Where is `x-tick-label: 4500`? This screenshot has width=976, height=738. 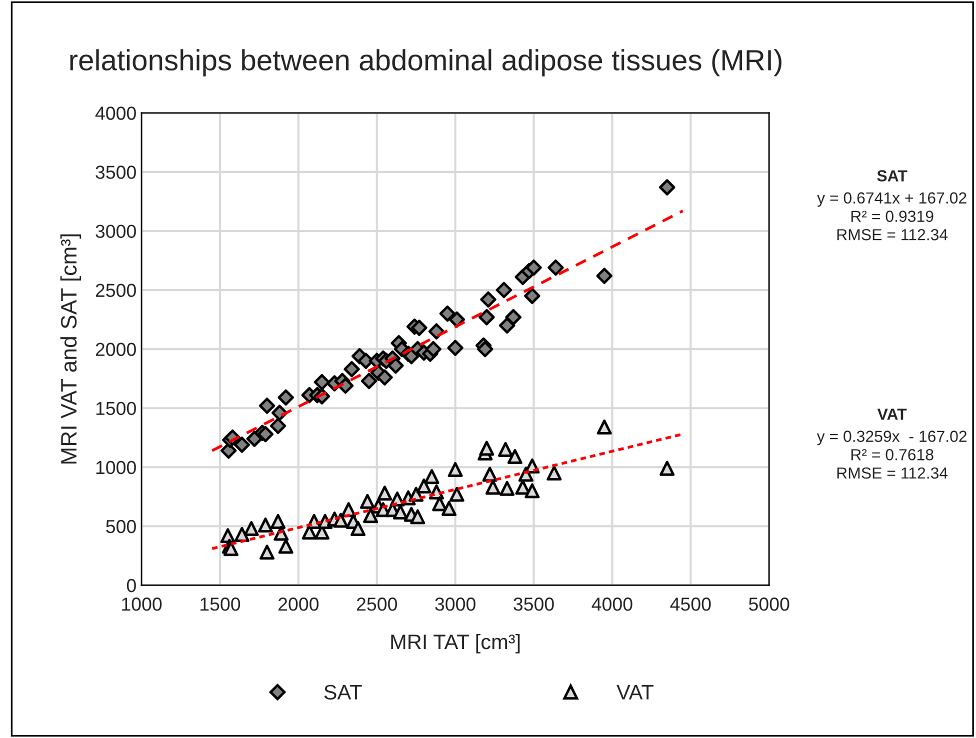 x-tick-label: 4500 is located at coordinates (690, 604).